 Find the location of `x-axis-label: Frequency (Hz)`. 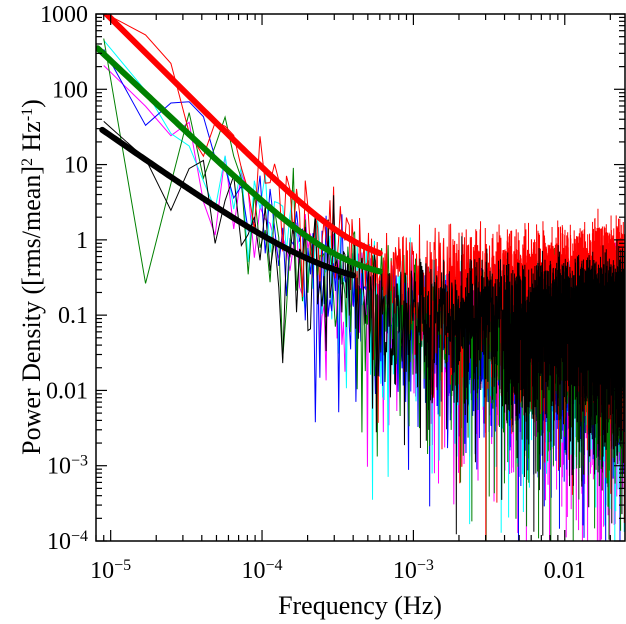

x-axis-label: Frequency (Hz) is located at coordinates (360, 605).